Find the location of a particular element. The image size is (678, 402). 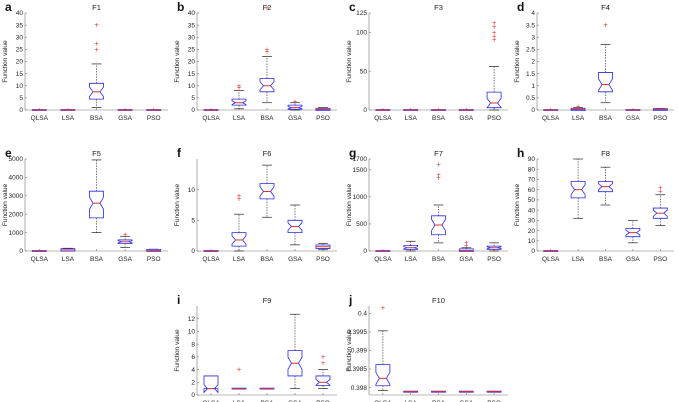

y-tick-label: 3000 is located at coordinates (16, 196).